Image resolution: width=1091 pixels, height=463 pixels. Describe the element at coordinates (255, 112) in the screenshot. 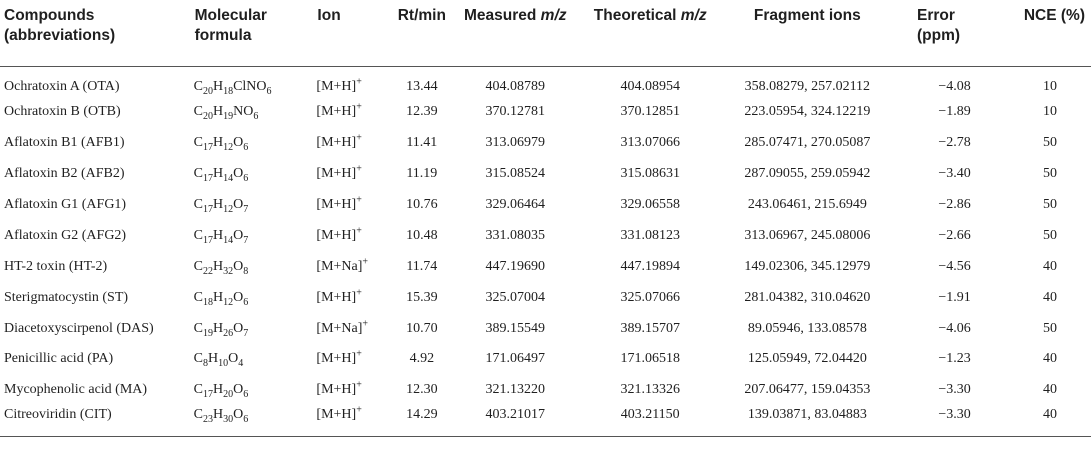

I see `cell-formula: C20H19NO6` at that location.